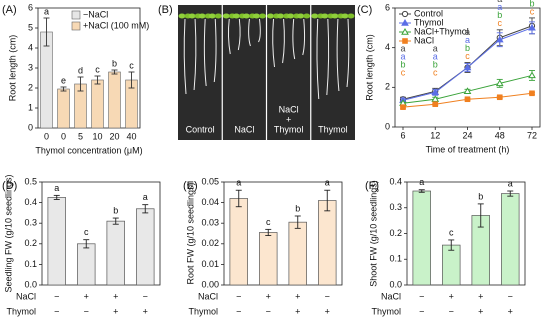 The height and width of the screenshot is (326, 550). What do you see at coordinates (210, 264) in the screenshot?
I see `y-tick-label: 0.01` at bounding box center [210, 264].